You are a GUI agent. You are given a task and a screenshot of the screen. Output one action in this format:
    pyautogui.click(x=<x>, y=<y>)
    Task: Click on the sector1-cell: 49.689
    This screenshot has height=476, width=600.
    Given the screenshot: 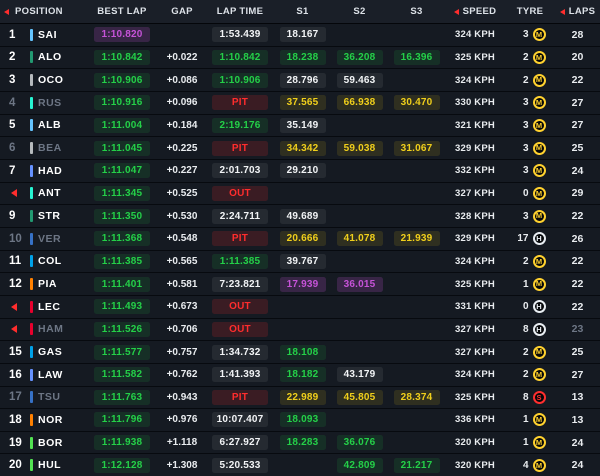 What is the action you would take?
    pyautogui.click(x=302, y=216)
    